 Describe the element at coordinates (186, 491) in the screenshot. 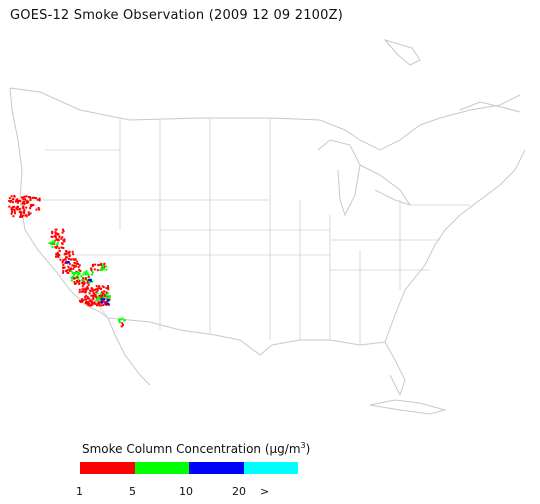

I see `legend-tick-10: 10` at that location.